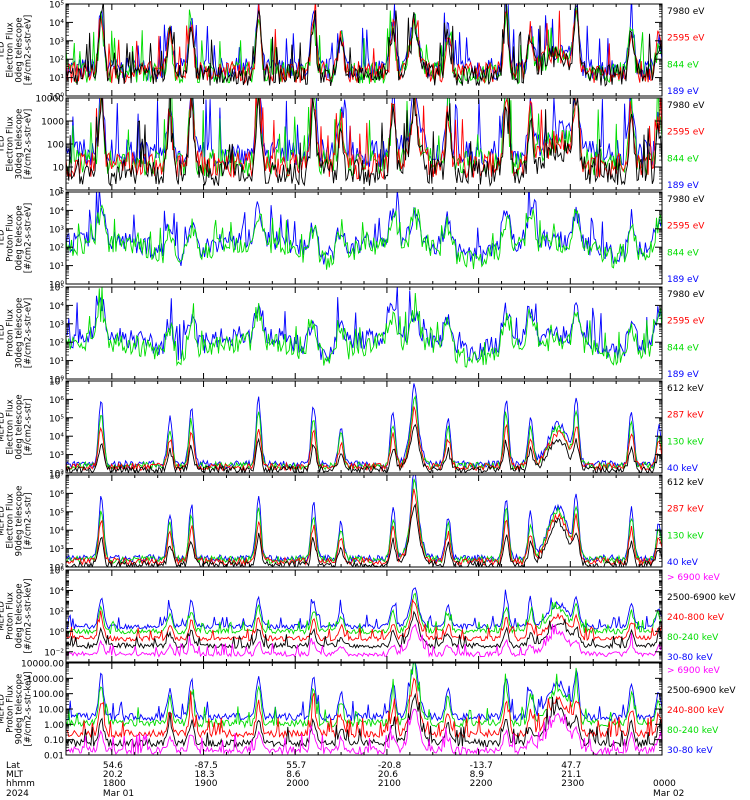 The width and height of the screenshot is (750, 800). Describe the element at coordinates (694, 671) in the screenshot. I see `legend-entry: > 6900 keV` at that location.